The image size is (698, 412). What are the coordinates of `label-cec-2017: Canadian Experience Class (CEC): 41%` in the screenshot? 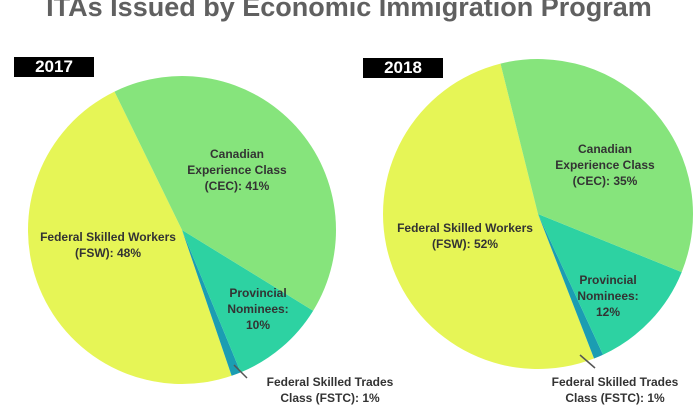 It's located at (237, 170).